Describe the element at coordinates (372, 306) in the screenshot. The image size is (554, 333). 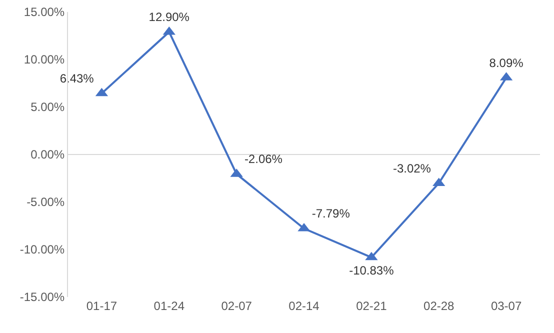
I see `x-tick-label: 02-21` at that location.